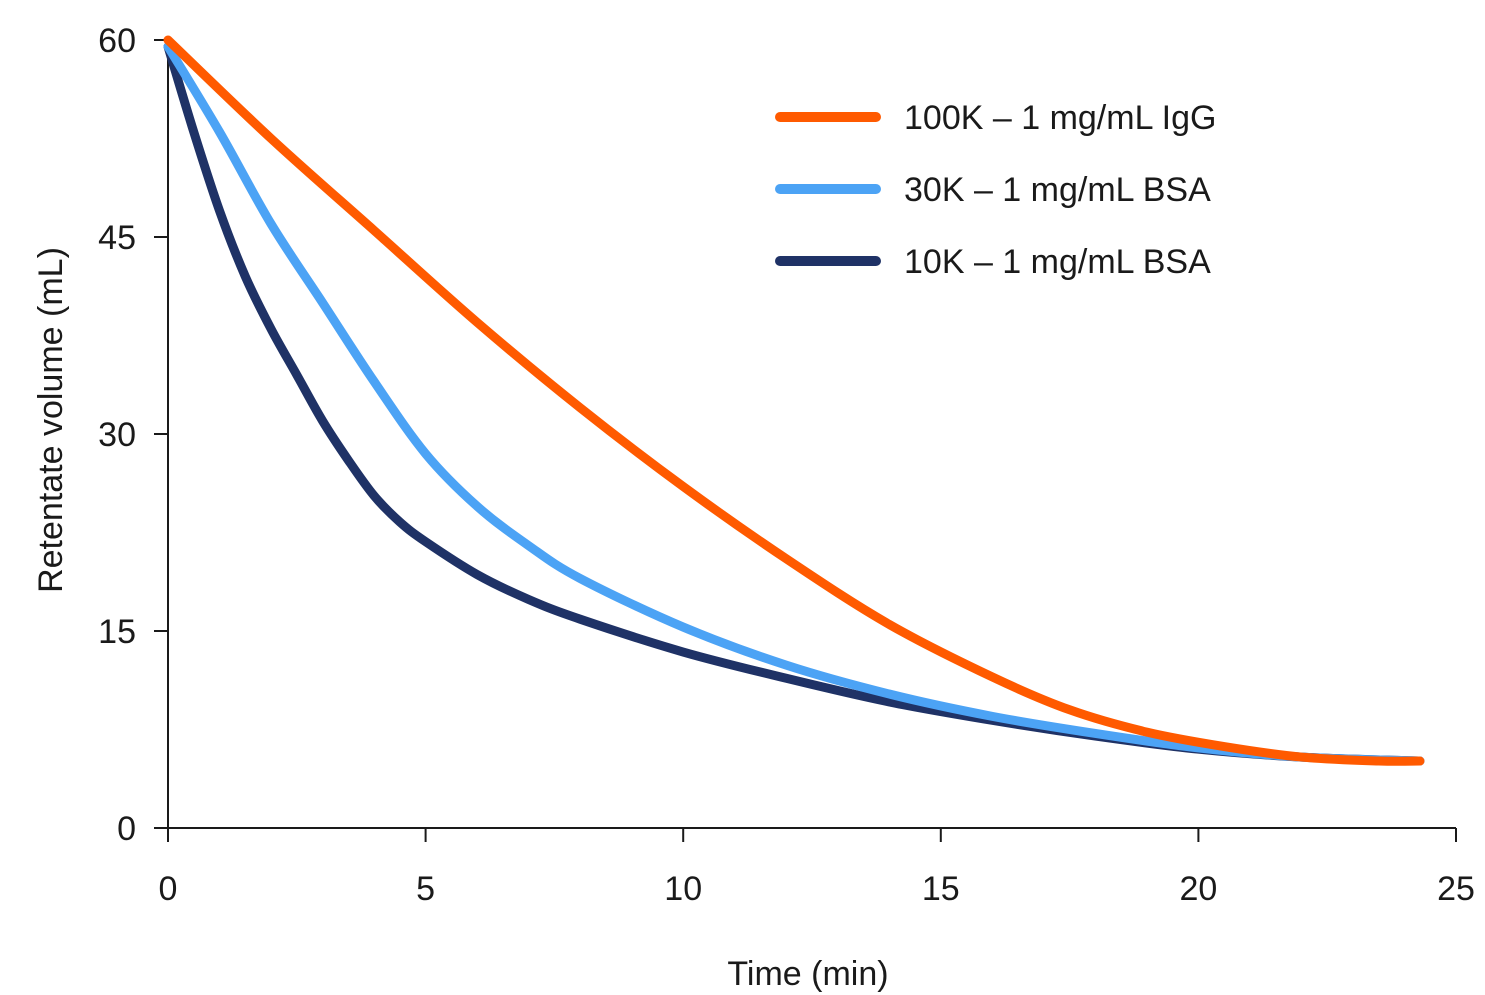  Describe the element at coordinates (1198, 889) in the screenshot. I see `x-tick-label: 20` at that location.